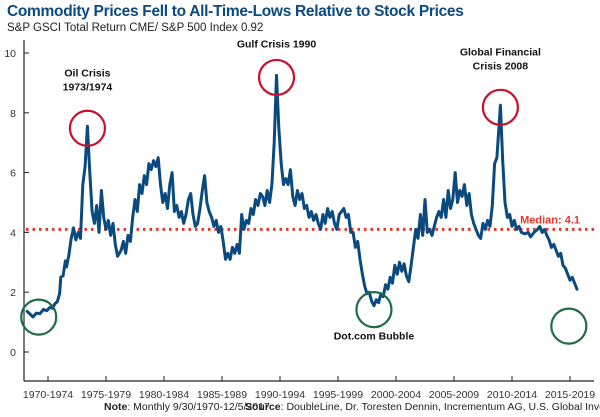 This screenshot has height=417, width=600. What do you see at coordinates (512, 395) in the screenshot?
I see `x-tick-label: 2010-2014` at bounding box center [512, 395].